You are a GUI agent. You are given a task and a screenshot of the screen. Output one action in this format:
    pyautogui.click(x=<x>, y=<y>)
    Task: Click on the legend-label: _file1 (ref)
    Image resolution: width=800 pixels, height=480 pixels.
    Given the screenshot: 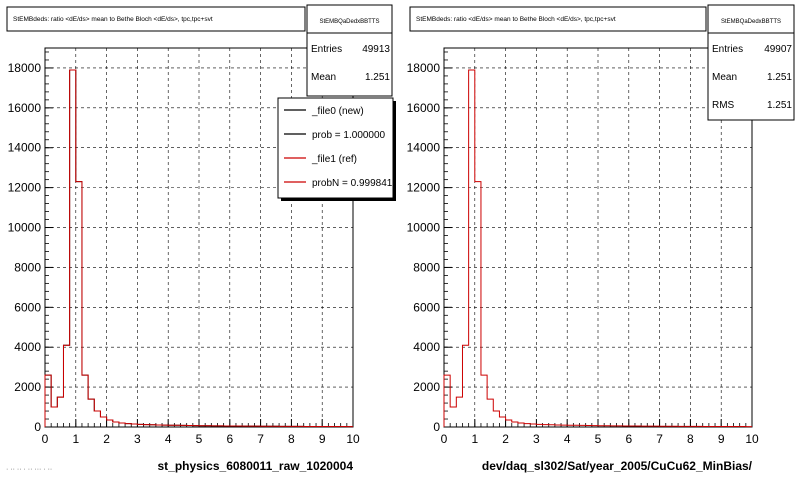 What is the action you would take?
    pyautogui.click(x=334, y=159)
    